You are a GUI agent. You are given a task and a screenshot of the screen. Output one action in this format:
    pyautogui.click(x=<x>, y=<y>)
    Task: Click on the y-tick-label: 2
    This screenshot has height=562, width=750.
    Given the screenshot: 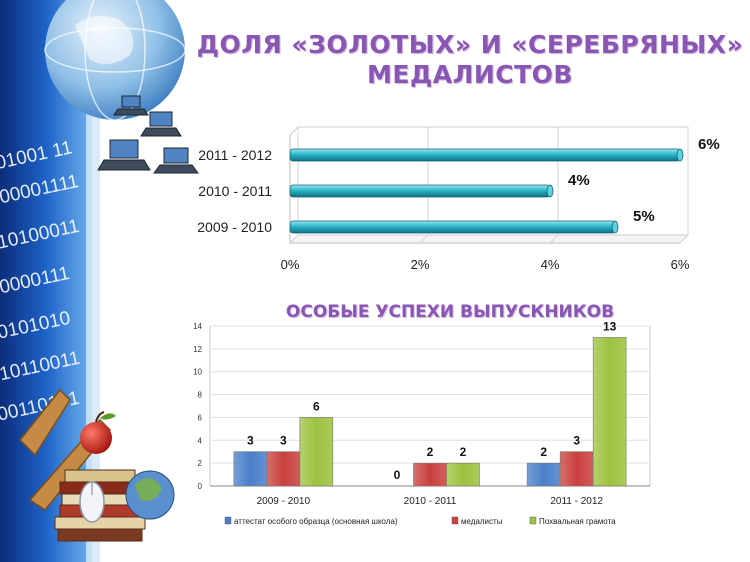 What is the action you would take?
    pyautogui.click(x=200, y=463)
    